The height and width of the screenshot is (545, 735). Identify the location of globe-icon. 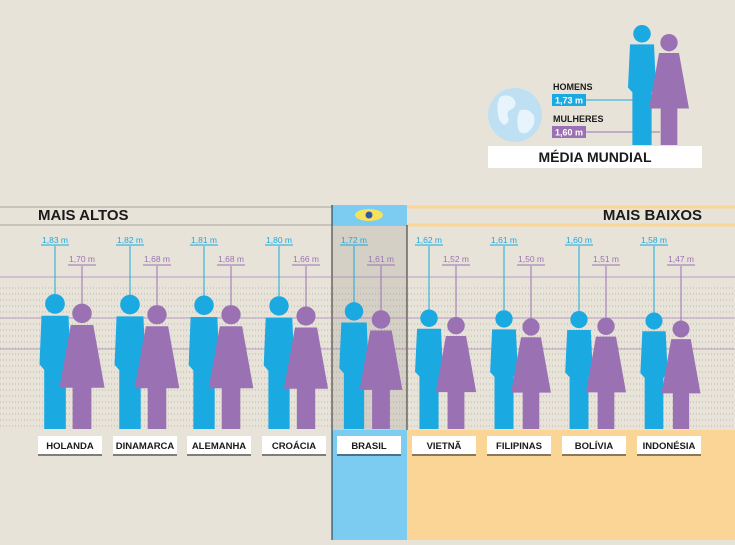
(515, 115).